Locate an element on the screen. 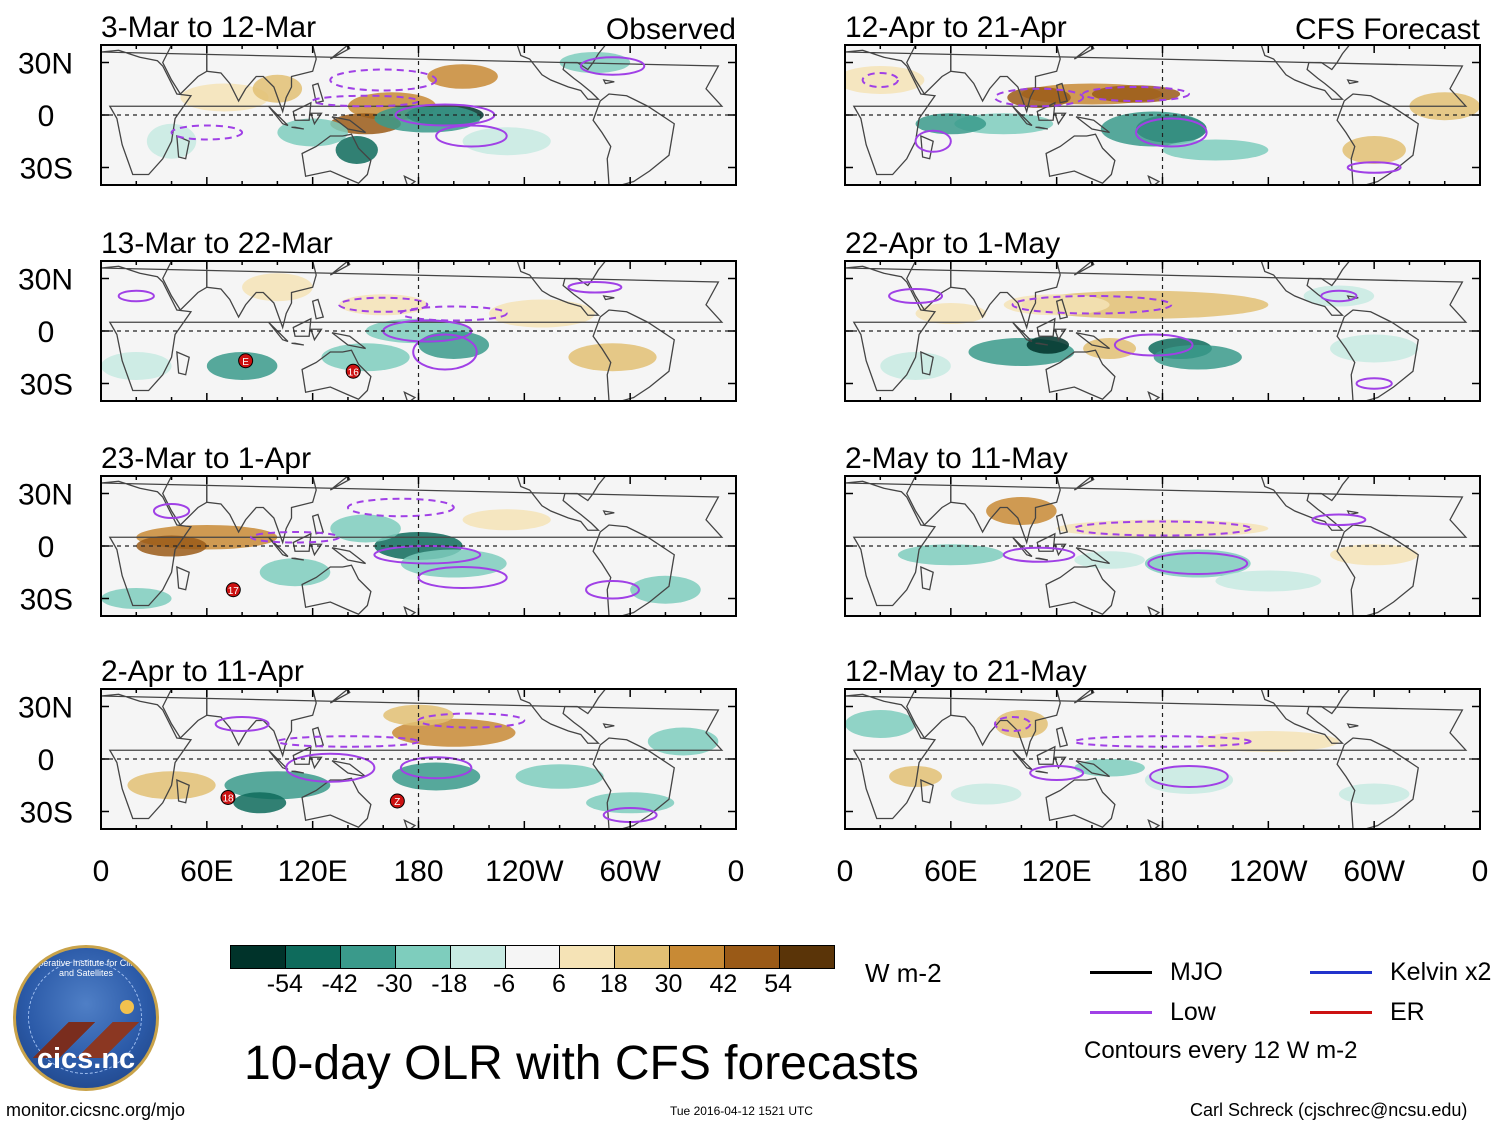 This screenshot has width=1510, height=1127. key-kelvin: Kelvin x2 is located at coordinates (1400, 972).